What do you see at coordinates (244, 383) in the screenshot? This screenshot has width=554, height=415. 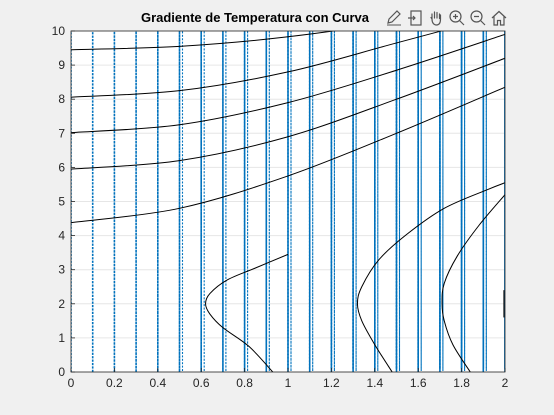 I see `x-tick-label: 0.8` at bounding box center [244, 383].